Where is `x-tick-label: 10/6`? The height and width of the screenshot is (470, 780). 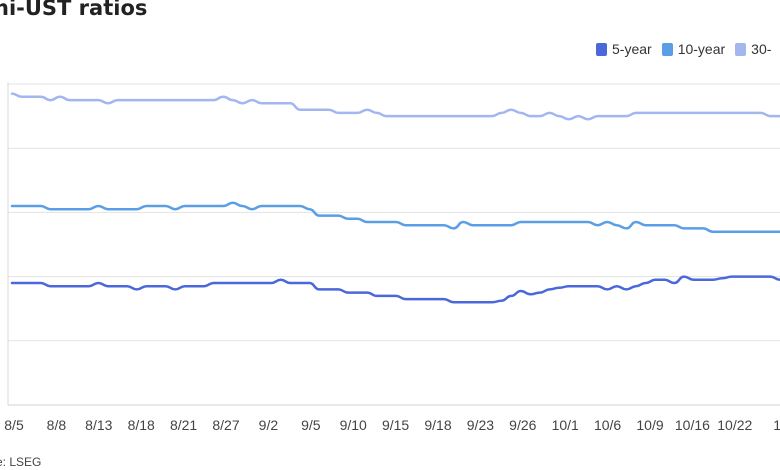 x-tick-label: 10/6 is located at coordinates (607, 425).